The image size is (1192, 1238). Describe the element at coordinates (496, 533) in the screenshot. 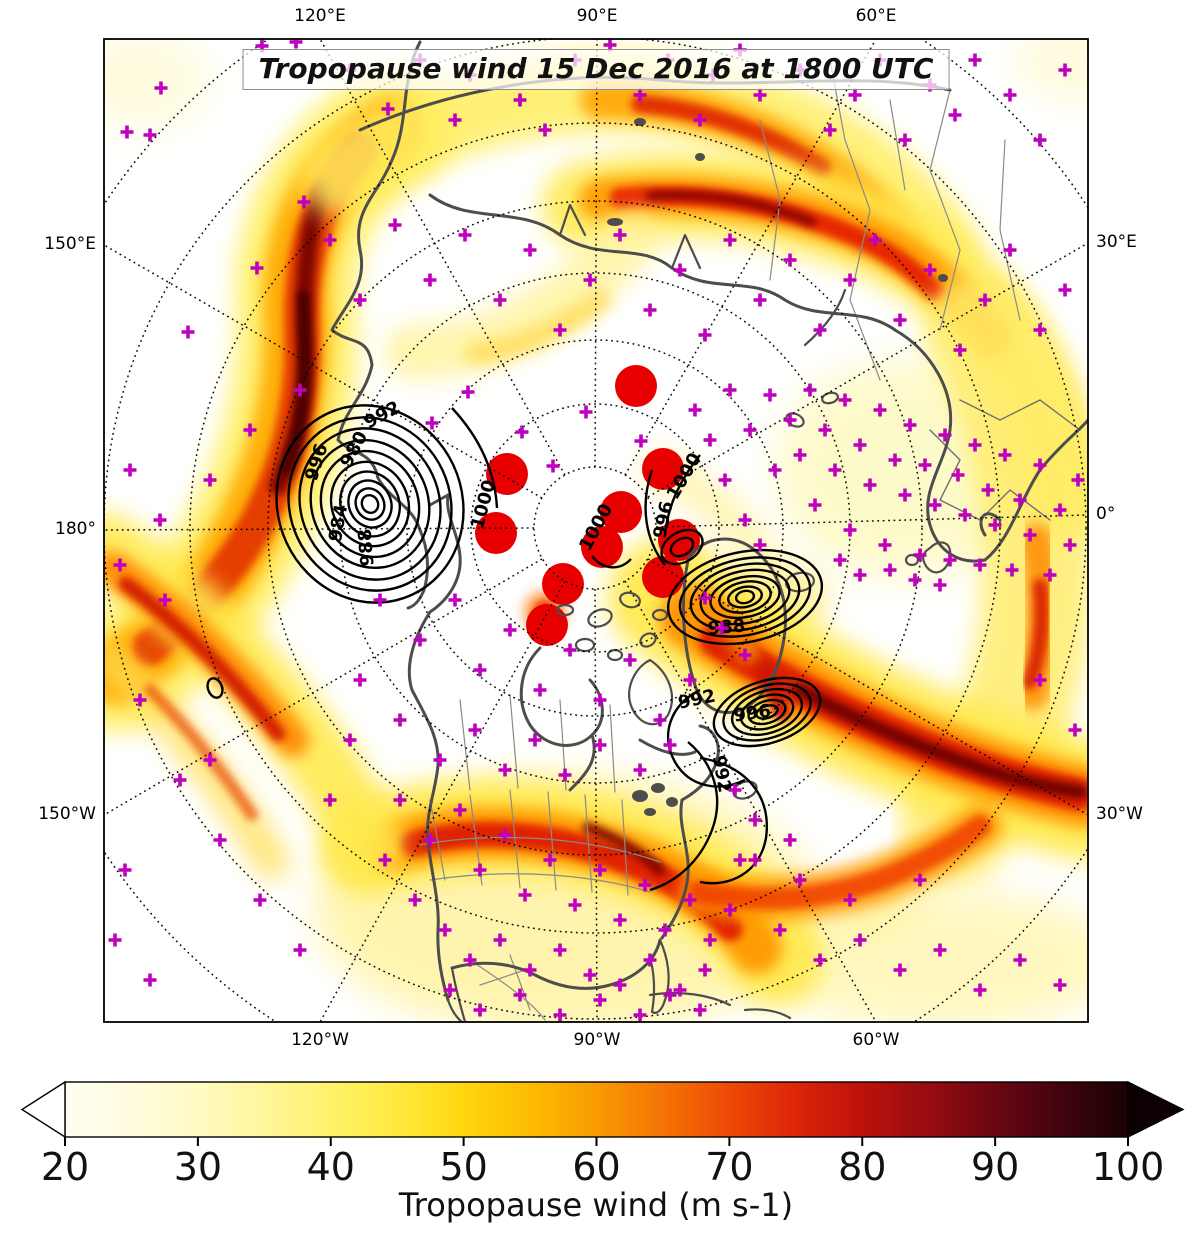

I see `cyclone-marker` at that location.